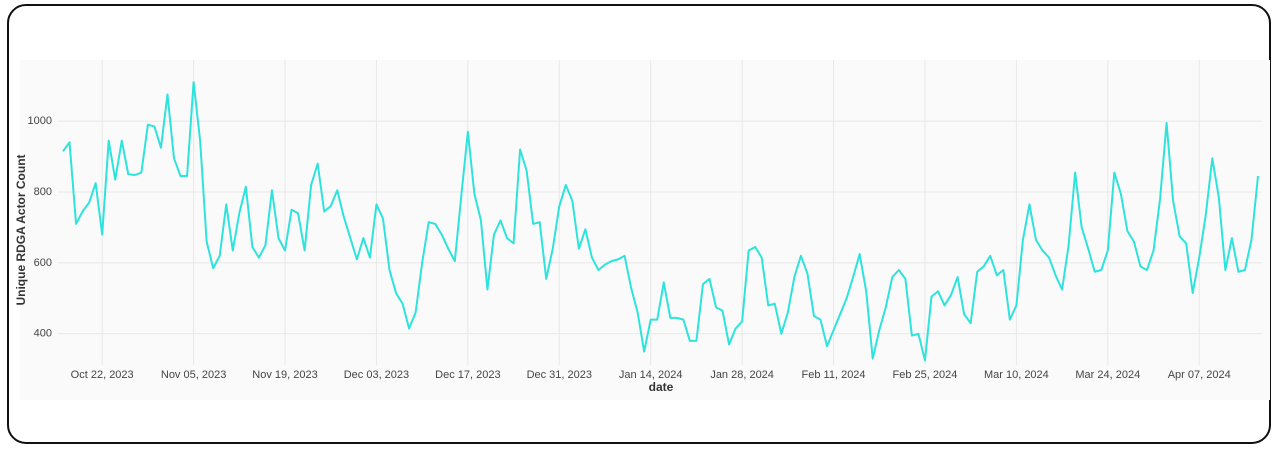  I want to click on x-tick-label: Jan 28, 2024, so click(742, 375).